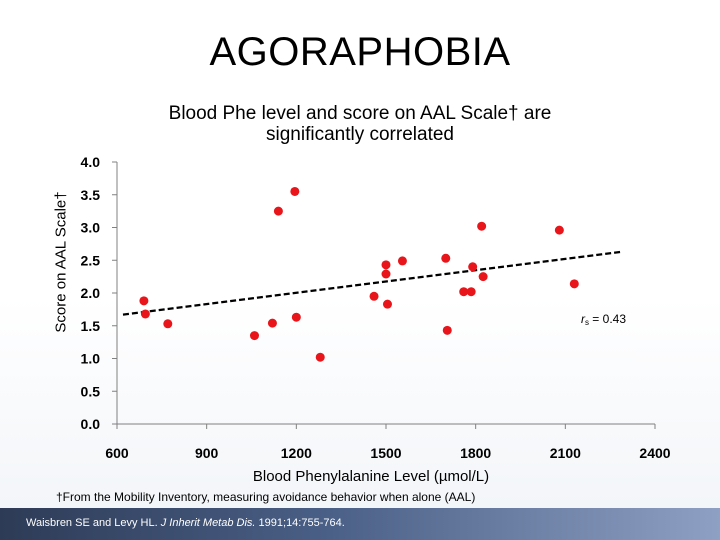 This screenshot has width=720, height=540. What do you see at coordinates (296, 453) in the screenshot?
I see `x-tick-label: 1200` at bounding box center [296, 453].